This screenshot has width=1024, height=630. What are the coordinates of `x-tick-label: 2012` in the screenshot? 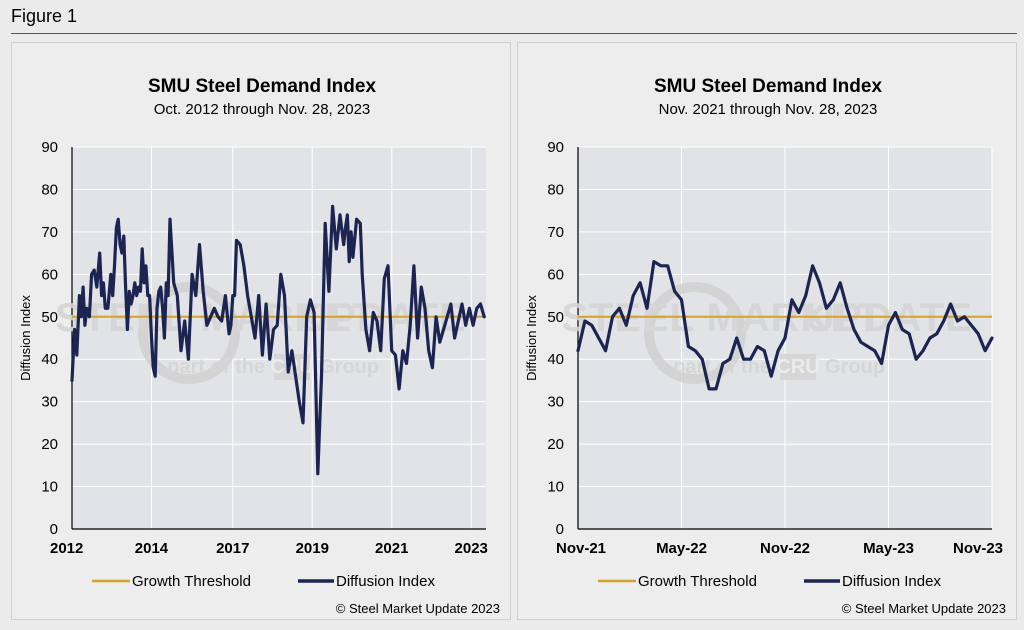 It's located at (66, 548).